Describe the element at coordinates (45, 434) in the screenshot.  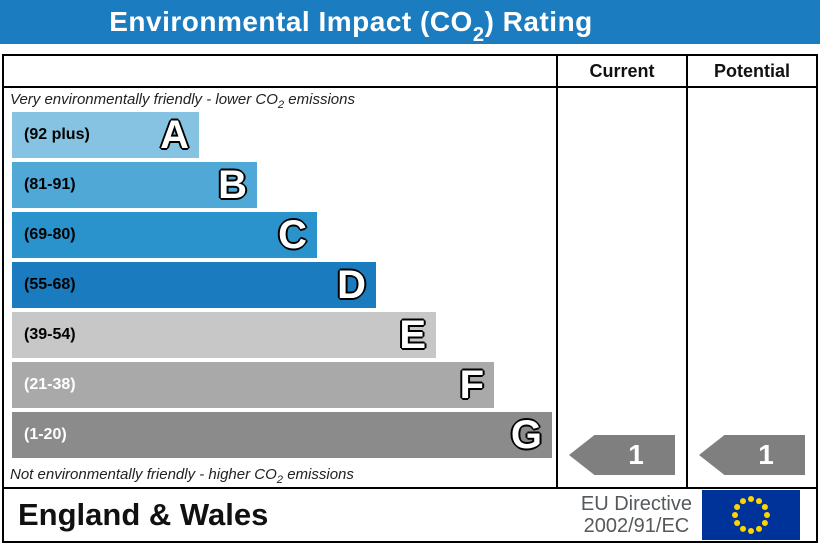
I see `band-g-range: (1-20)` at that location.